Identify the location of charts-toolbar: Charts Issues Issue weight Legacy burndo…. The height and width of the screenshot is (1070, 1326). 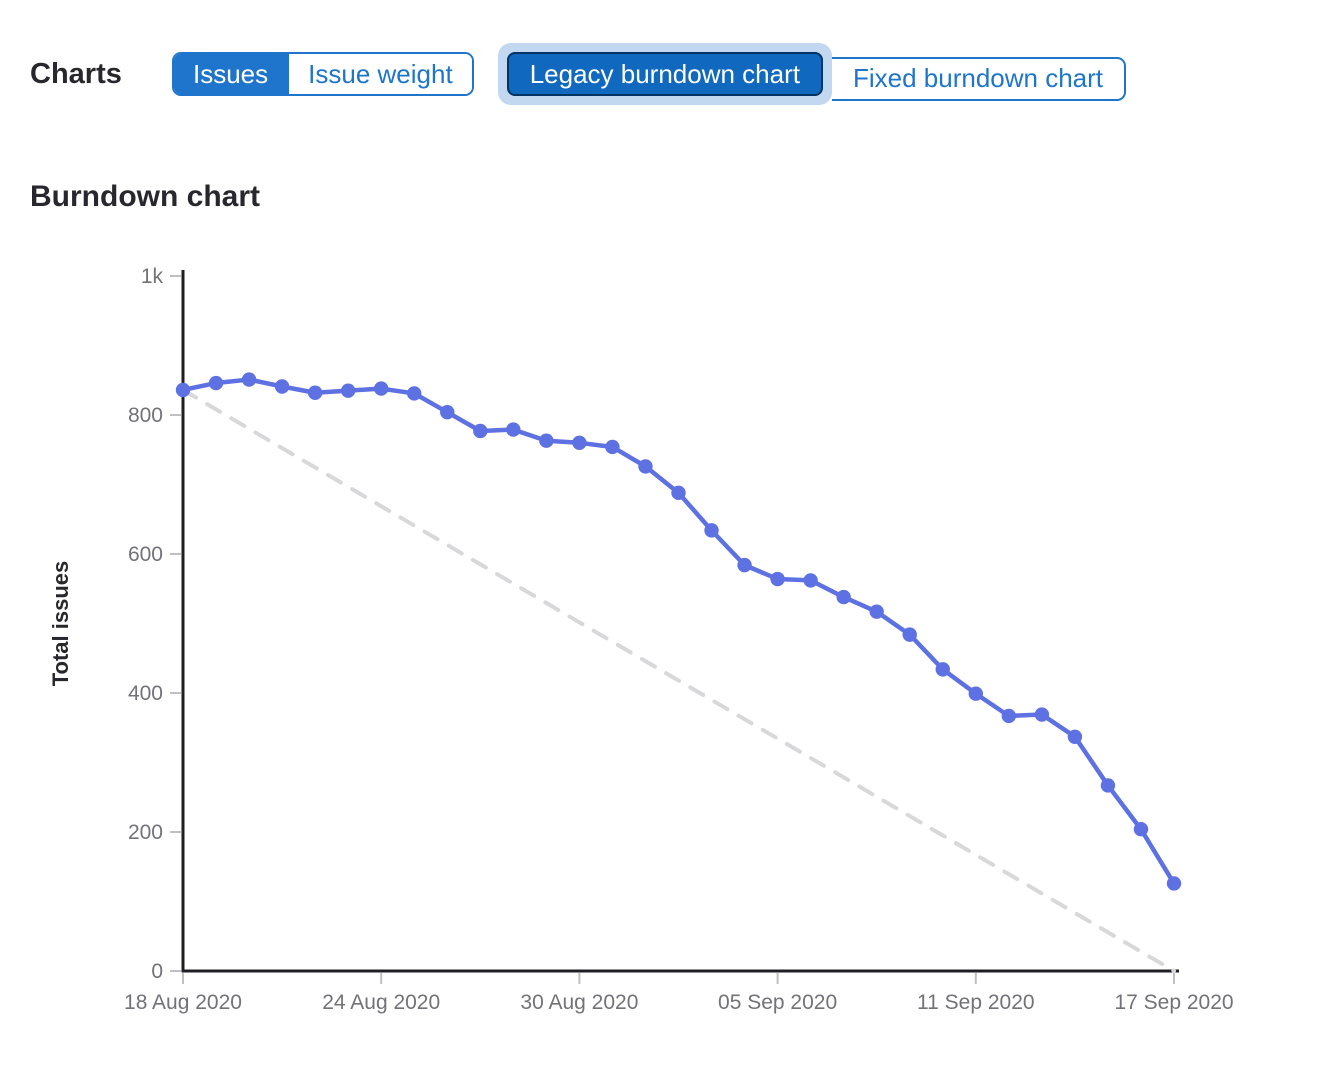
(678, 74).